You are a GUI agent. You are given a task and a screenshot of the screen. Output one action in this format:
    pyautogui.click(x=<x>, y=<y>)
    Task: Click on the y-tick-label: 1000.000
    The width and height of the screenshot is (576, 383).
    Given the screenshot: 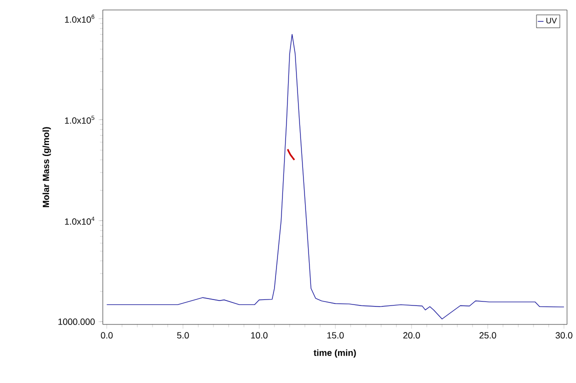 What is the action you would take?
    pyautogui.click(x=76, y=321)
    